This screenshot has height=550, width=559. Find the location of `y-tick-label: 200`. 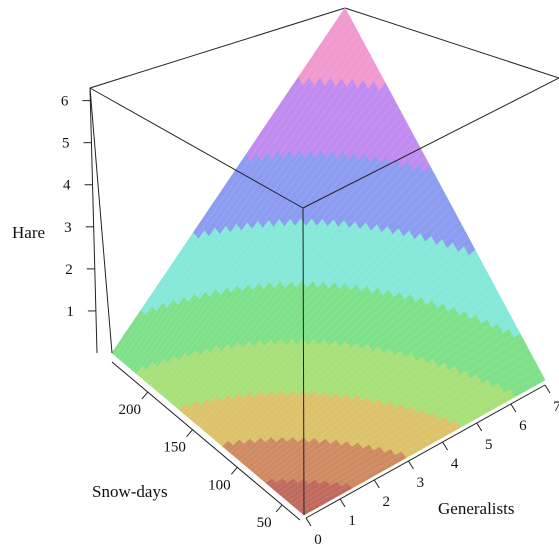

y-tick-label: 200 is located at coordinates (130, 410).